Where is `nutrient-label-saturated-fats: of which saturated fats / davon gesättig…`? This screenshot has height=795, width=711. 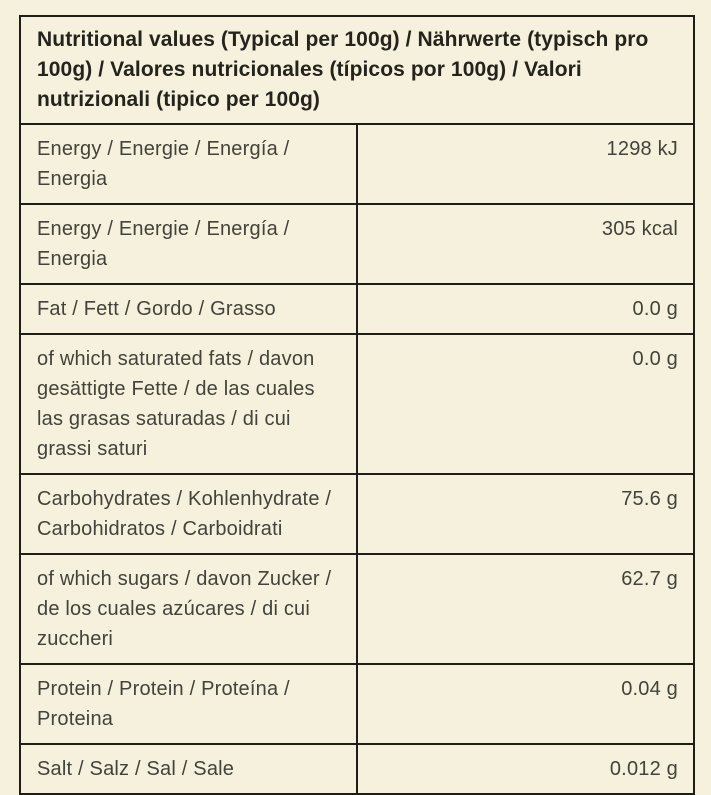
nutrient-label-saturated-fats: of which saturated fats / davon gesättig… is located at coordinates (188, 404).